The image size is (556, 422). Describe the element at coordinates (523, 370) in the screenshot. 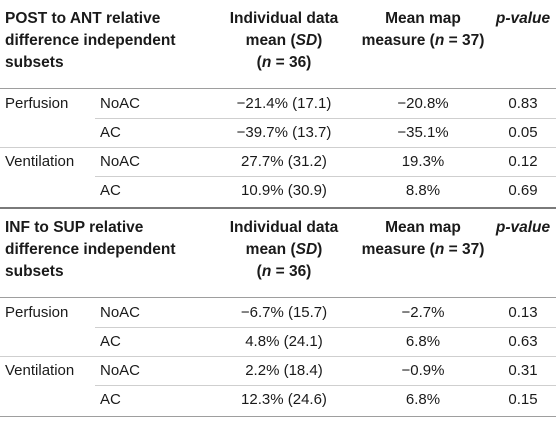

I see `row-p: 0.31` at that location.